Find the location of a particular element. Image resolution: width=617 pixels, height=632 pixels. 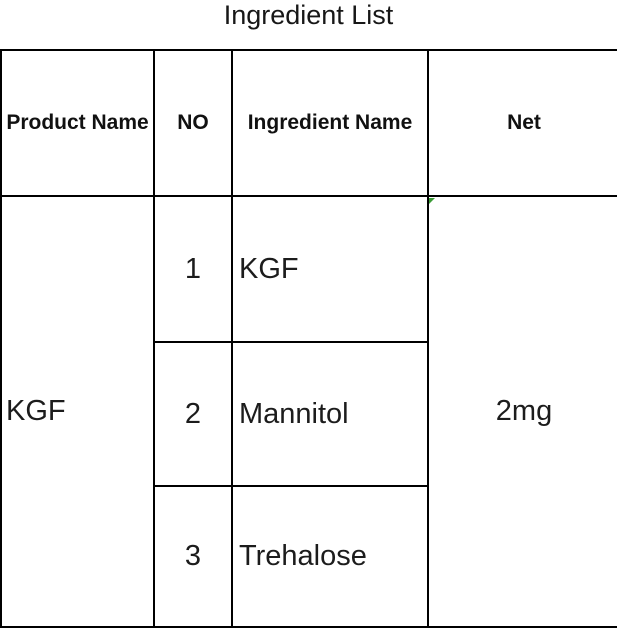

cell-row1-ingredient: KGF is located at coordinates (331, 270).